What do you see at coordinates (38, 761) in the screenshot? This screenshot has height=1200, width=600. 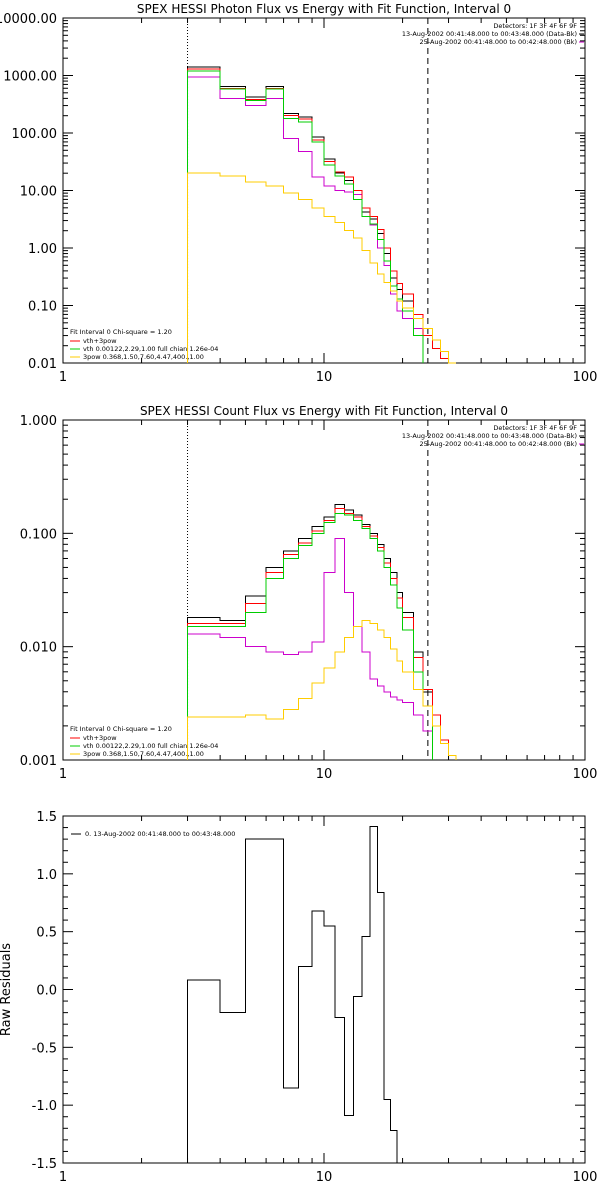 I see `y-tick-label: 0.001` at bounding box center [38, 761].